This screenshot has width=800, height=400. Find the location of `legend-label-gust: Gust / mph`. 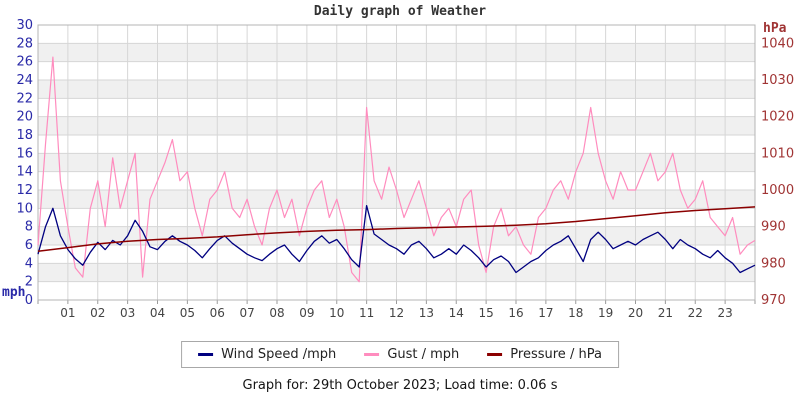

legend-label-gust: Gust / mph is located at coordinates (423, 354).